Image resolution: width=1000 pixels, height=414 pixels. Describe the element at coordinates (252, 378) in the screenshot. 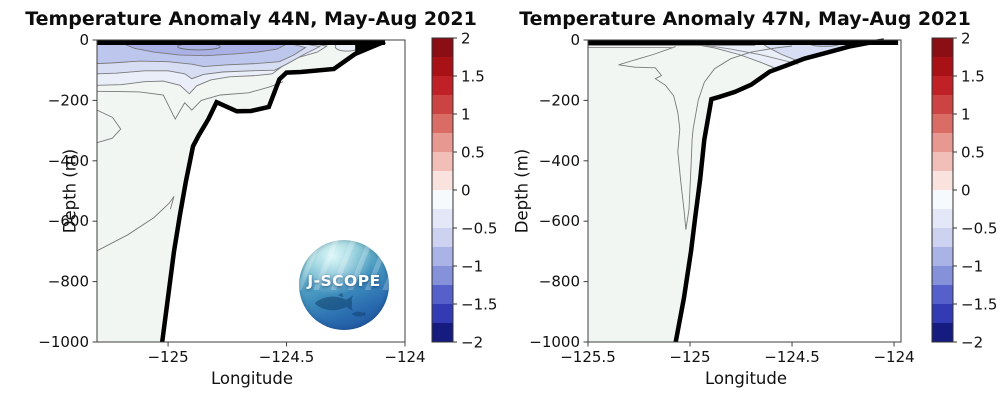

I see `panel1-xlabel: Longitude` at that location.